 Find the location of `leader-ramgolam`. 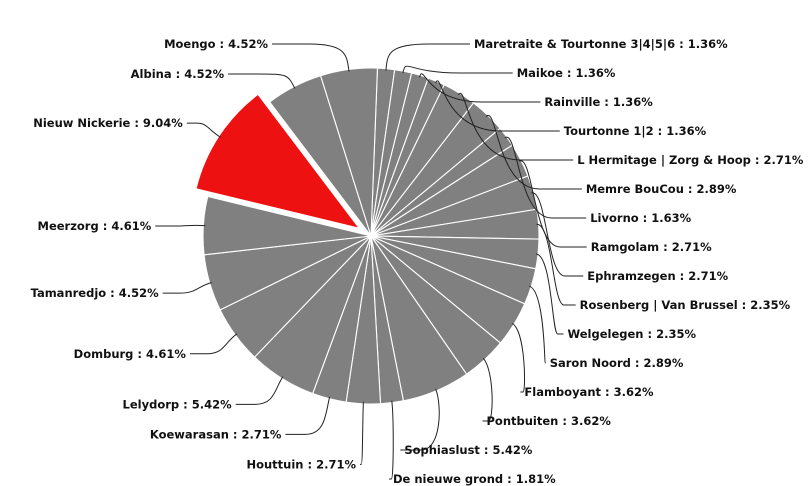

leader-ramgolam is located at coordinates (552, 204).